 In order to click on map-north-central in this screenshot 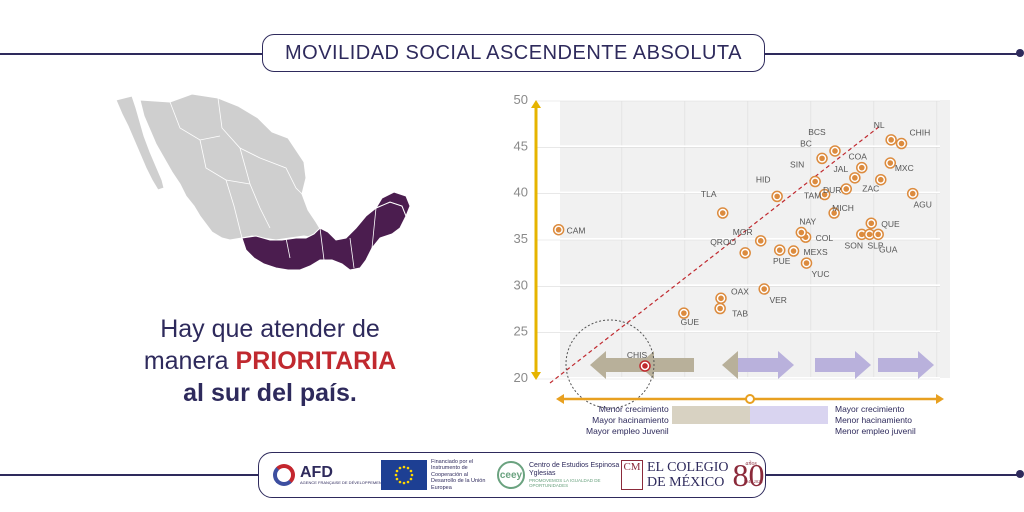, I will do `click(231, 167)`.